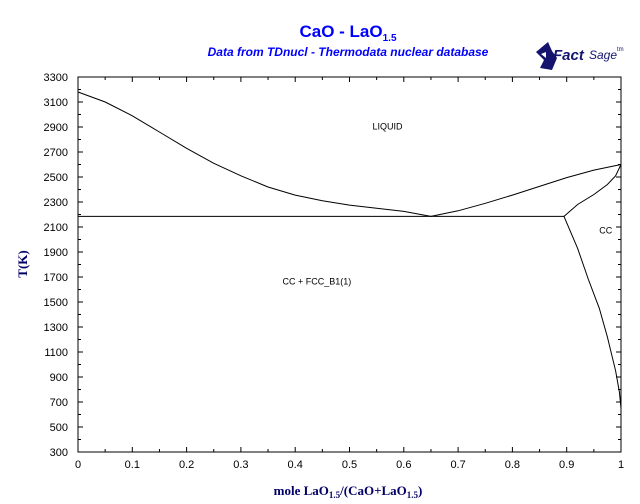 The image size is (640, 504). I want to click on y-tick-label: 2500, so click(56, 178).